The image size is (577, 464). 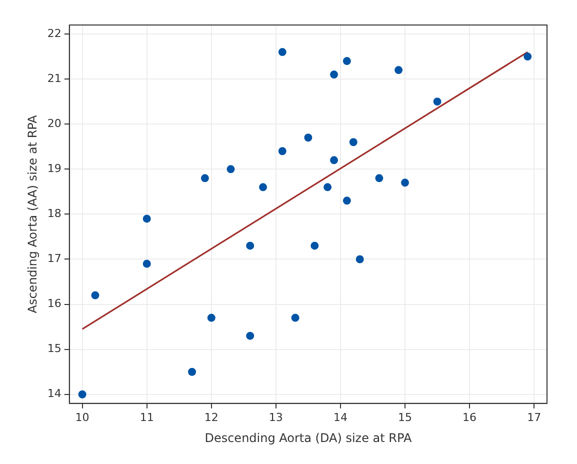 What do you see at coordinates (54, 303) in the screenshot?
I see `y-tick-label: 16` at bounding box center [54, 303].